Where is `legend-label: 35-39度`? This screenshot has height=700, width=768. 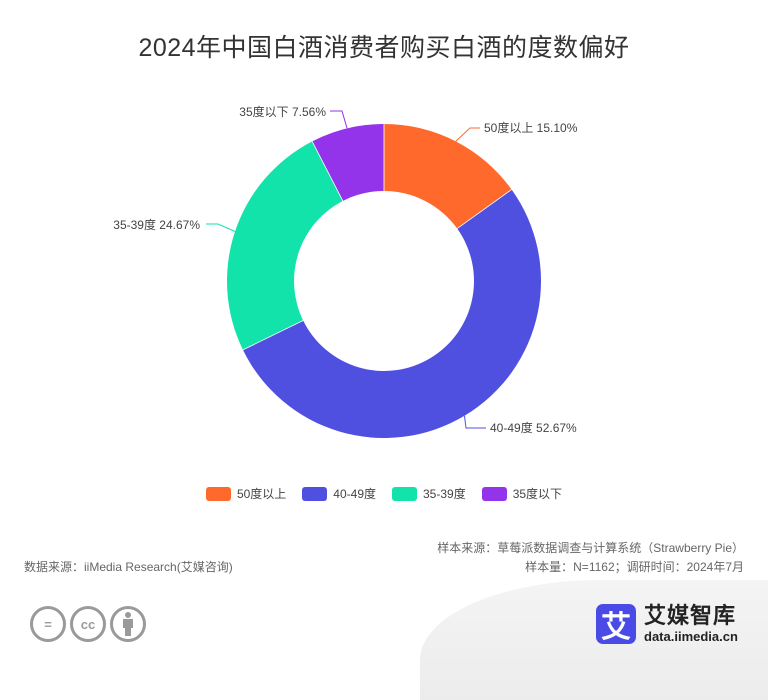
legend-label: 35-39度 is located at coordinates (444, 494).